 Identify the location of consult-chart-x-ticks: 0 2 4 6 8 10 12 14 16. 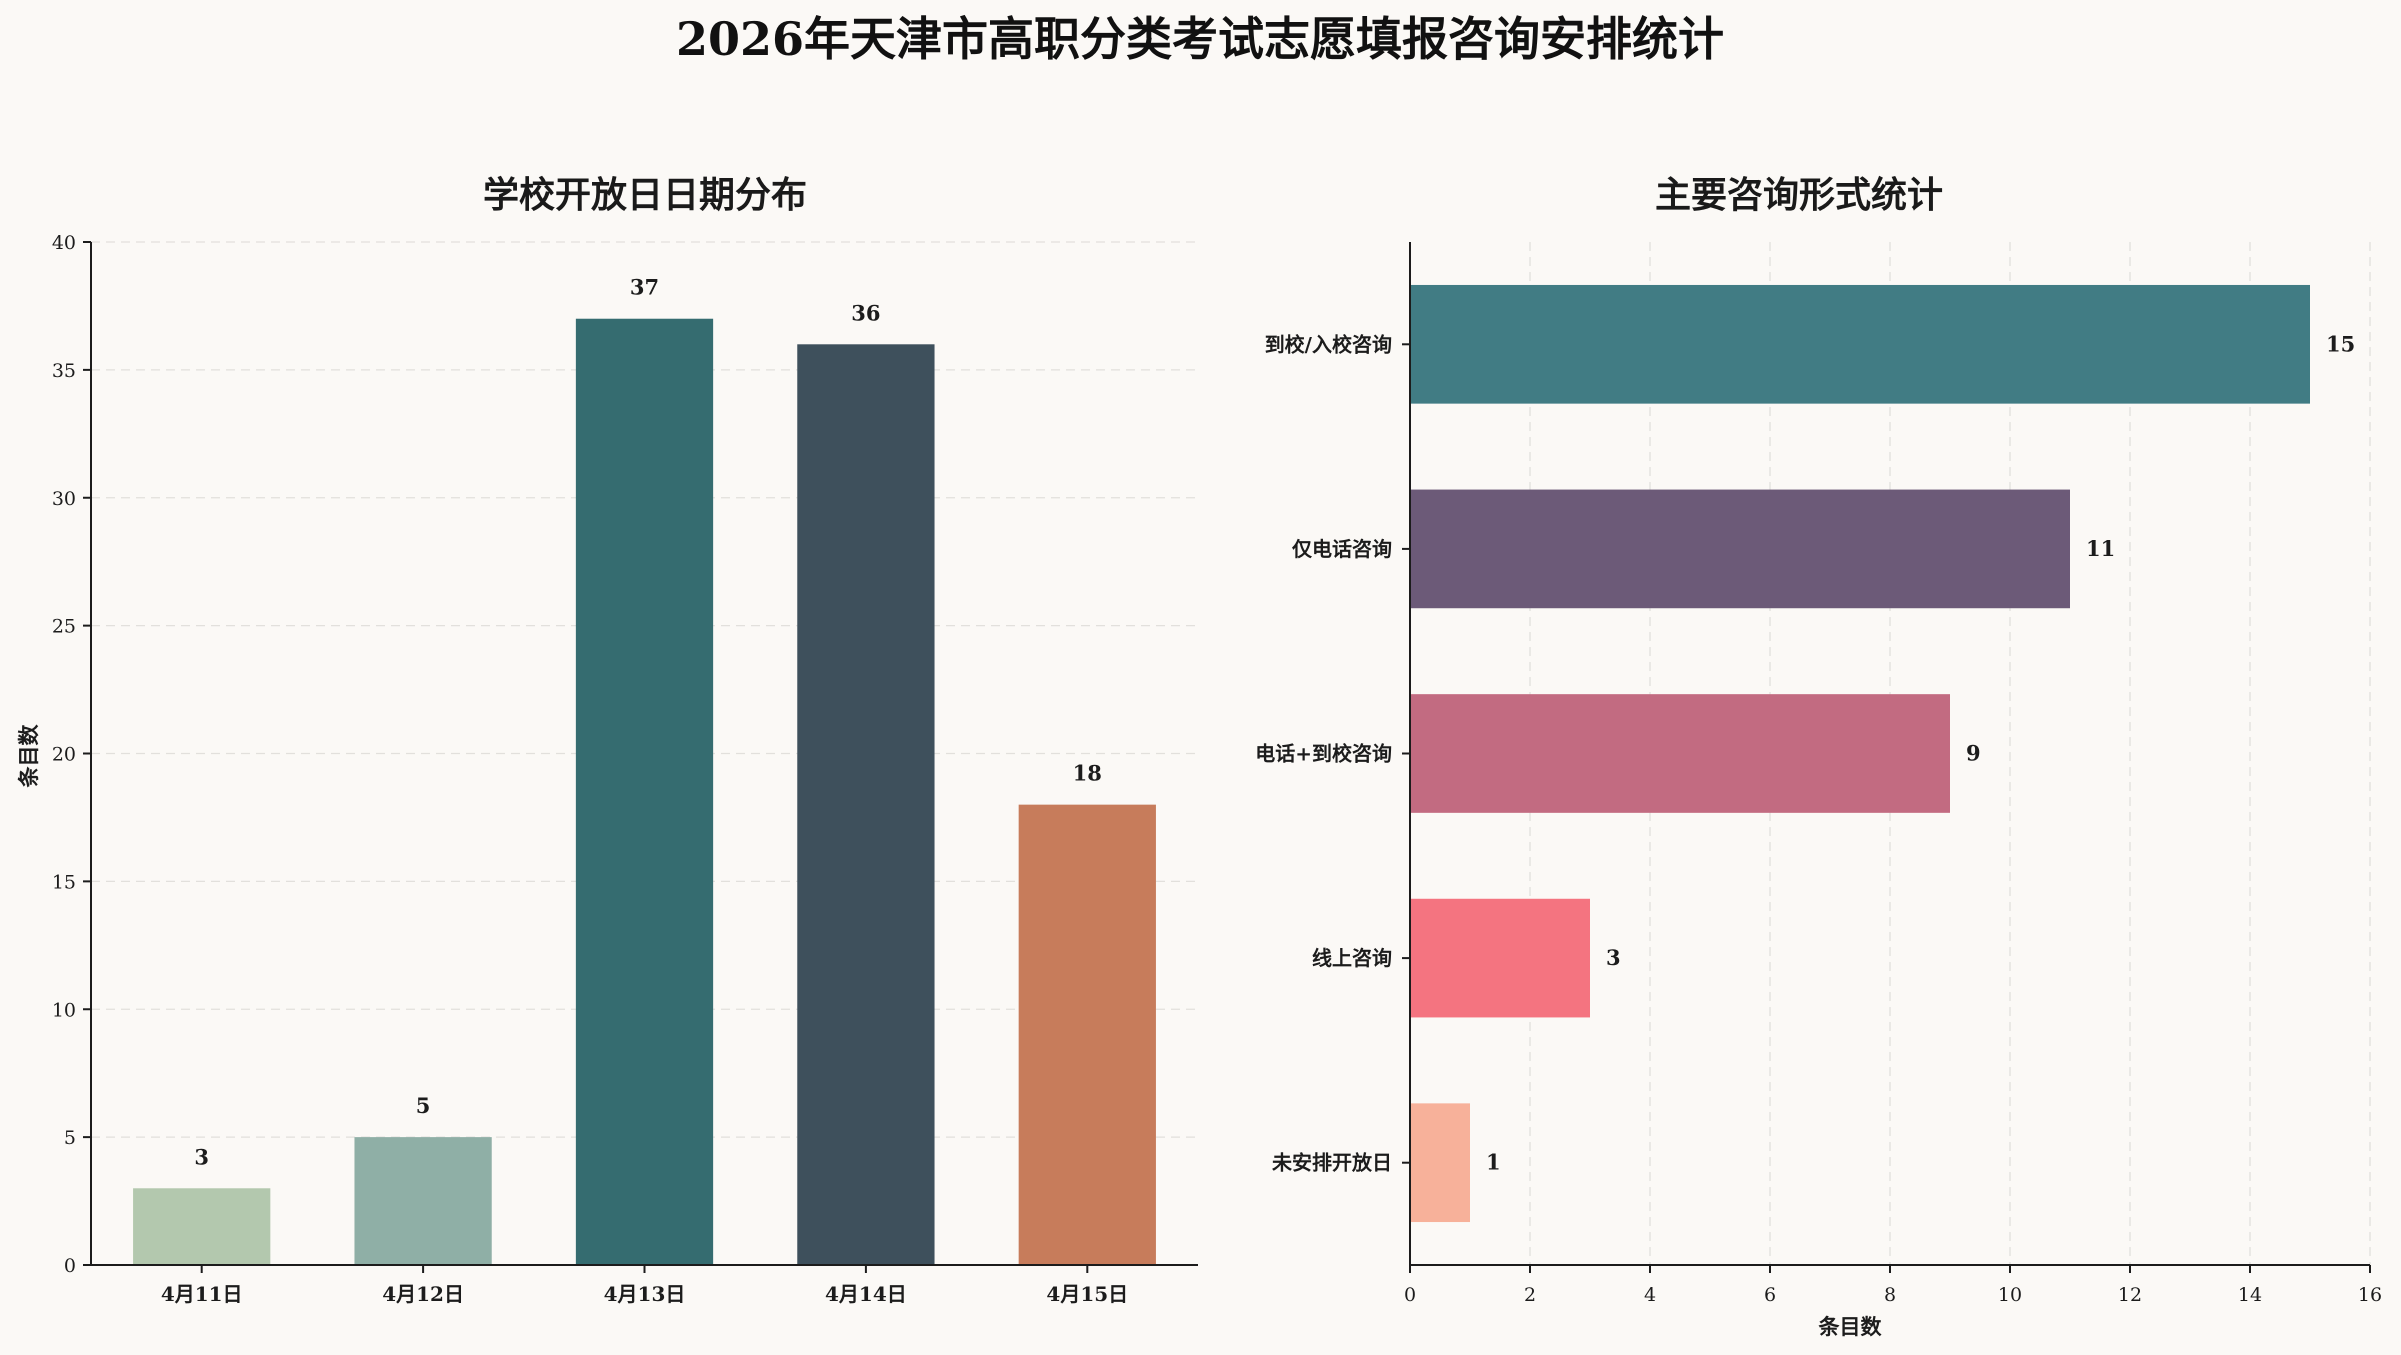
(1893, 1285).